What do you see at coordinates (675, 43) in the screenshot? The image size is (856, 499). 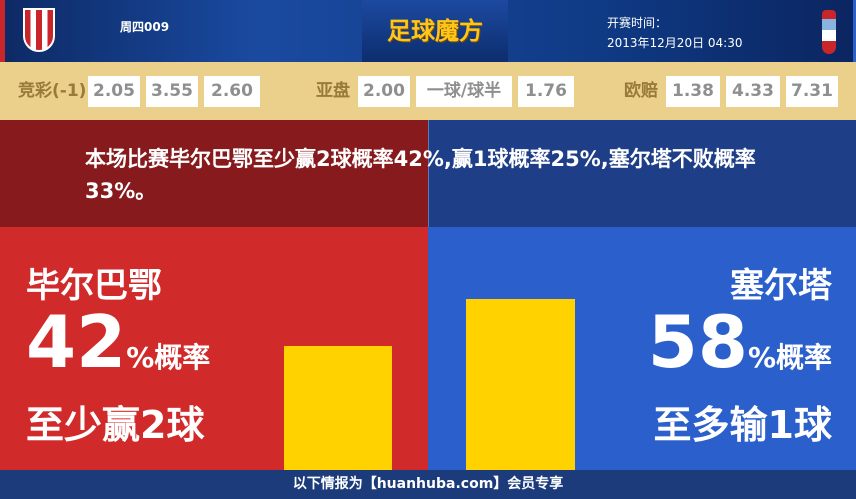 I see `time-value: 2013年12月20日 04:30` at bounding box center [675, 43].